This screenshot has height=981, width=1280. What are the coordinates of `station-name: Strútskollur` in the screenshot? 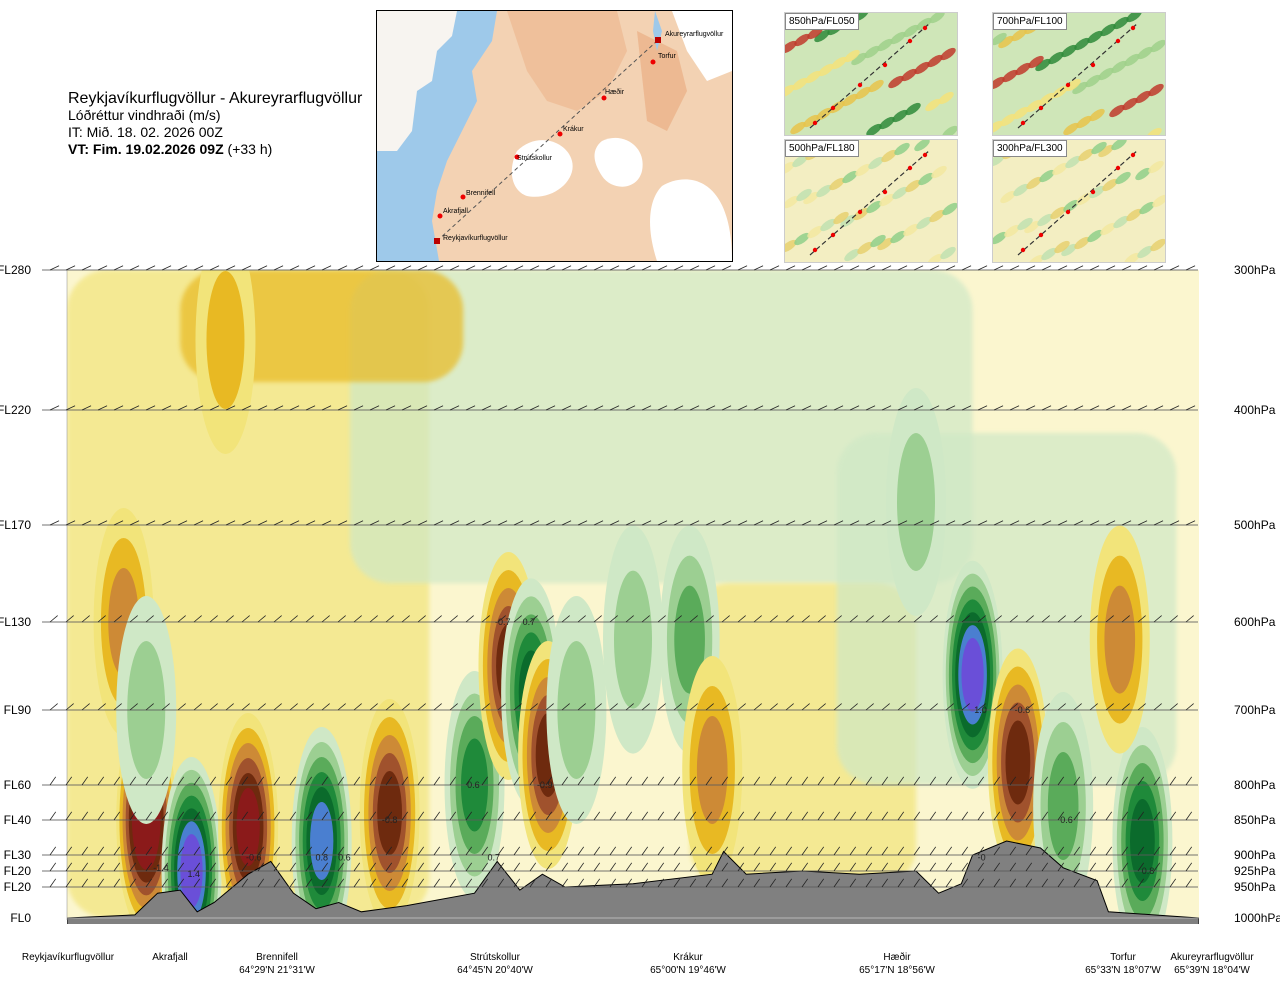 It's located at (495, 957).